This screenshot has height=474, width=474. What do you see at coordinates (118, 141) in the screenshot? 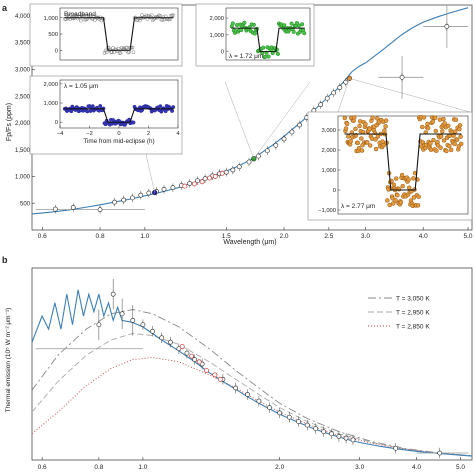
I see `inset-105-x-axis-label: Time from mid-eclipse (h)` at bounding box center [118, 141].